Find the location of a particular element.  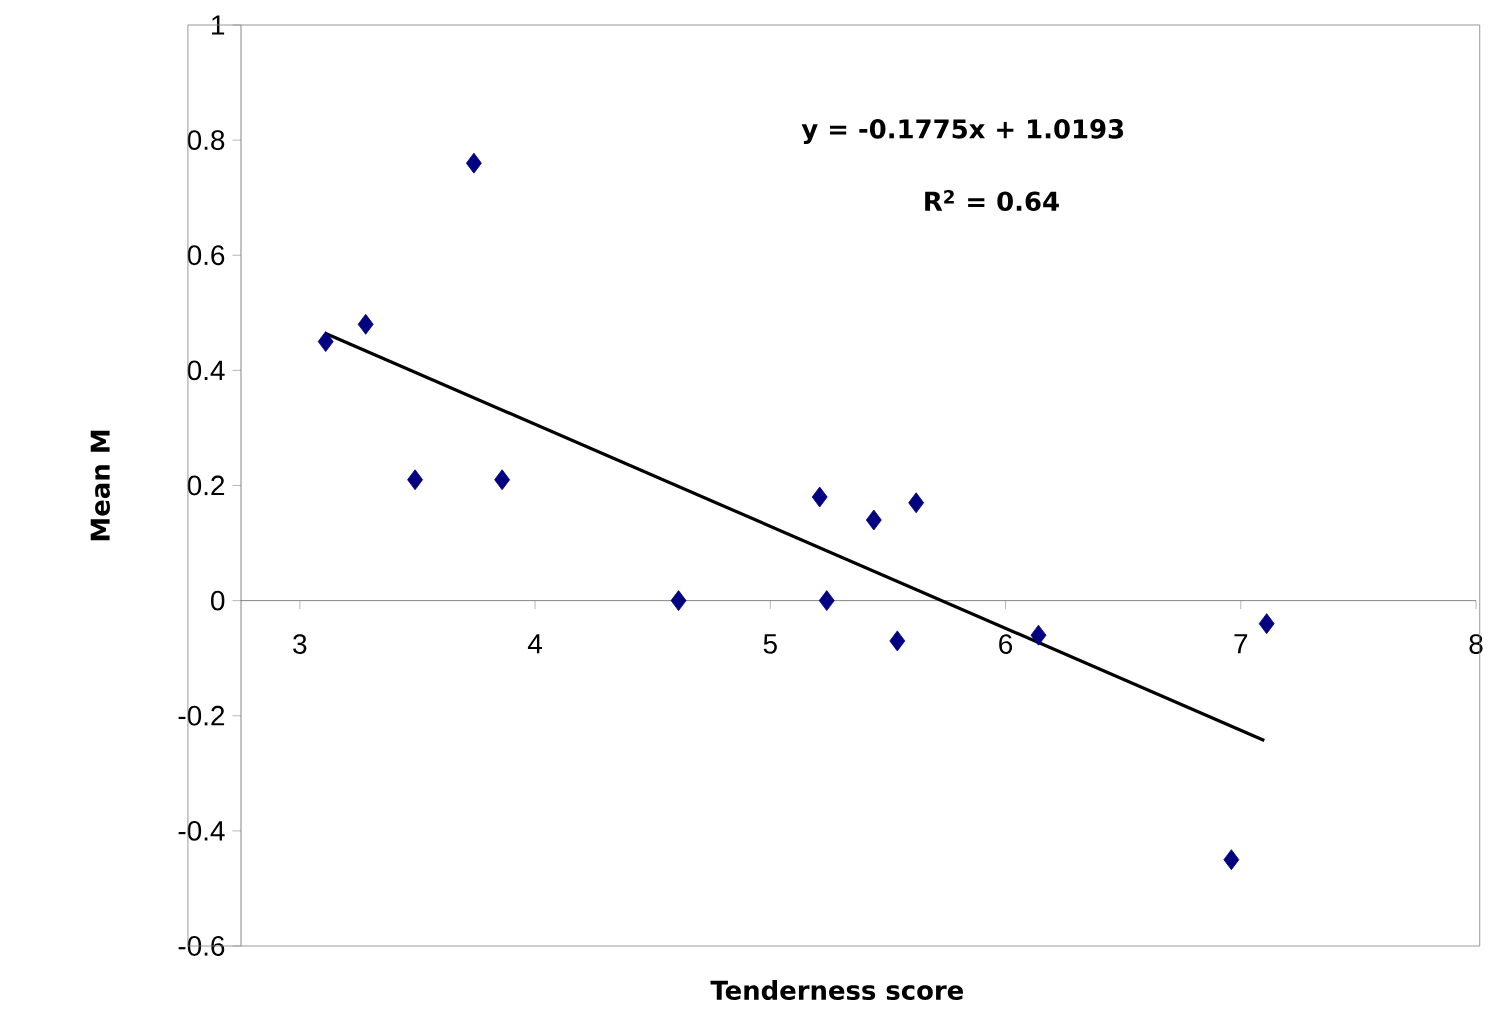

x-tick-label: 4 is located at coordinates (534, 644).